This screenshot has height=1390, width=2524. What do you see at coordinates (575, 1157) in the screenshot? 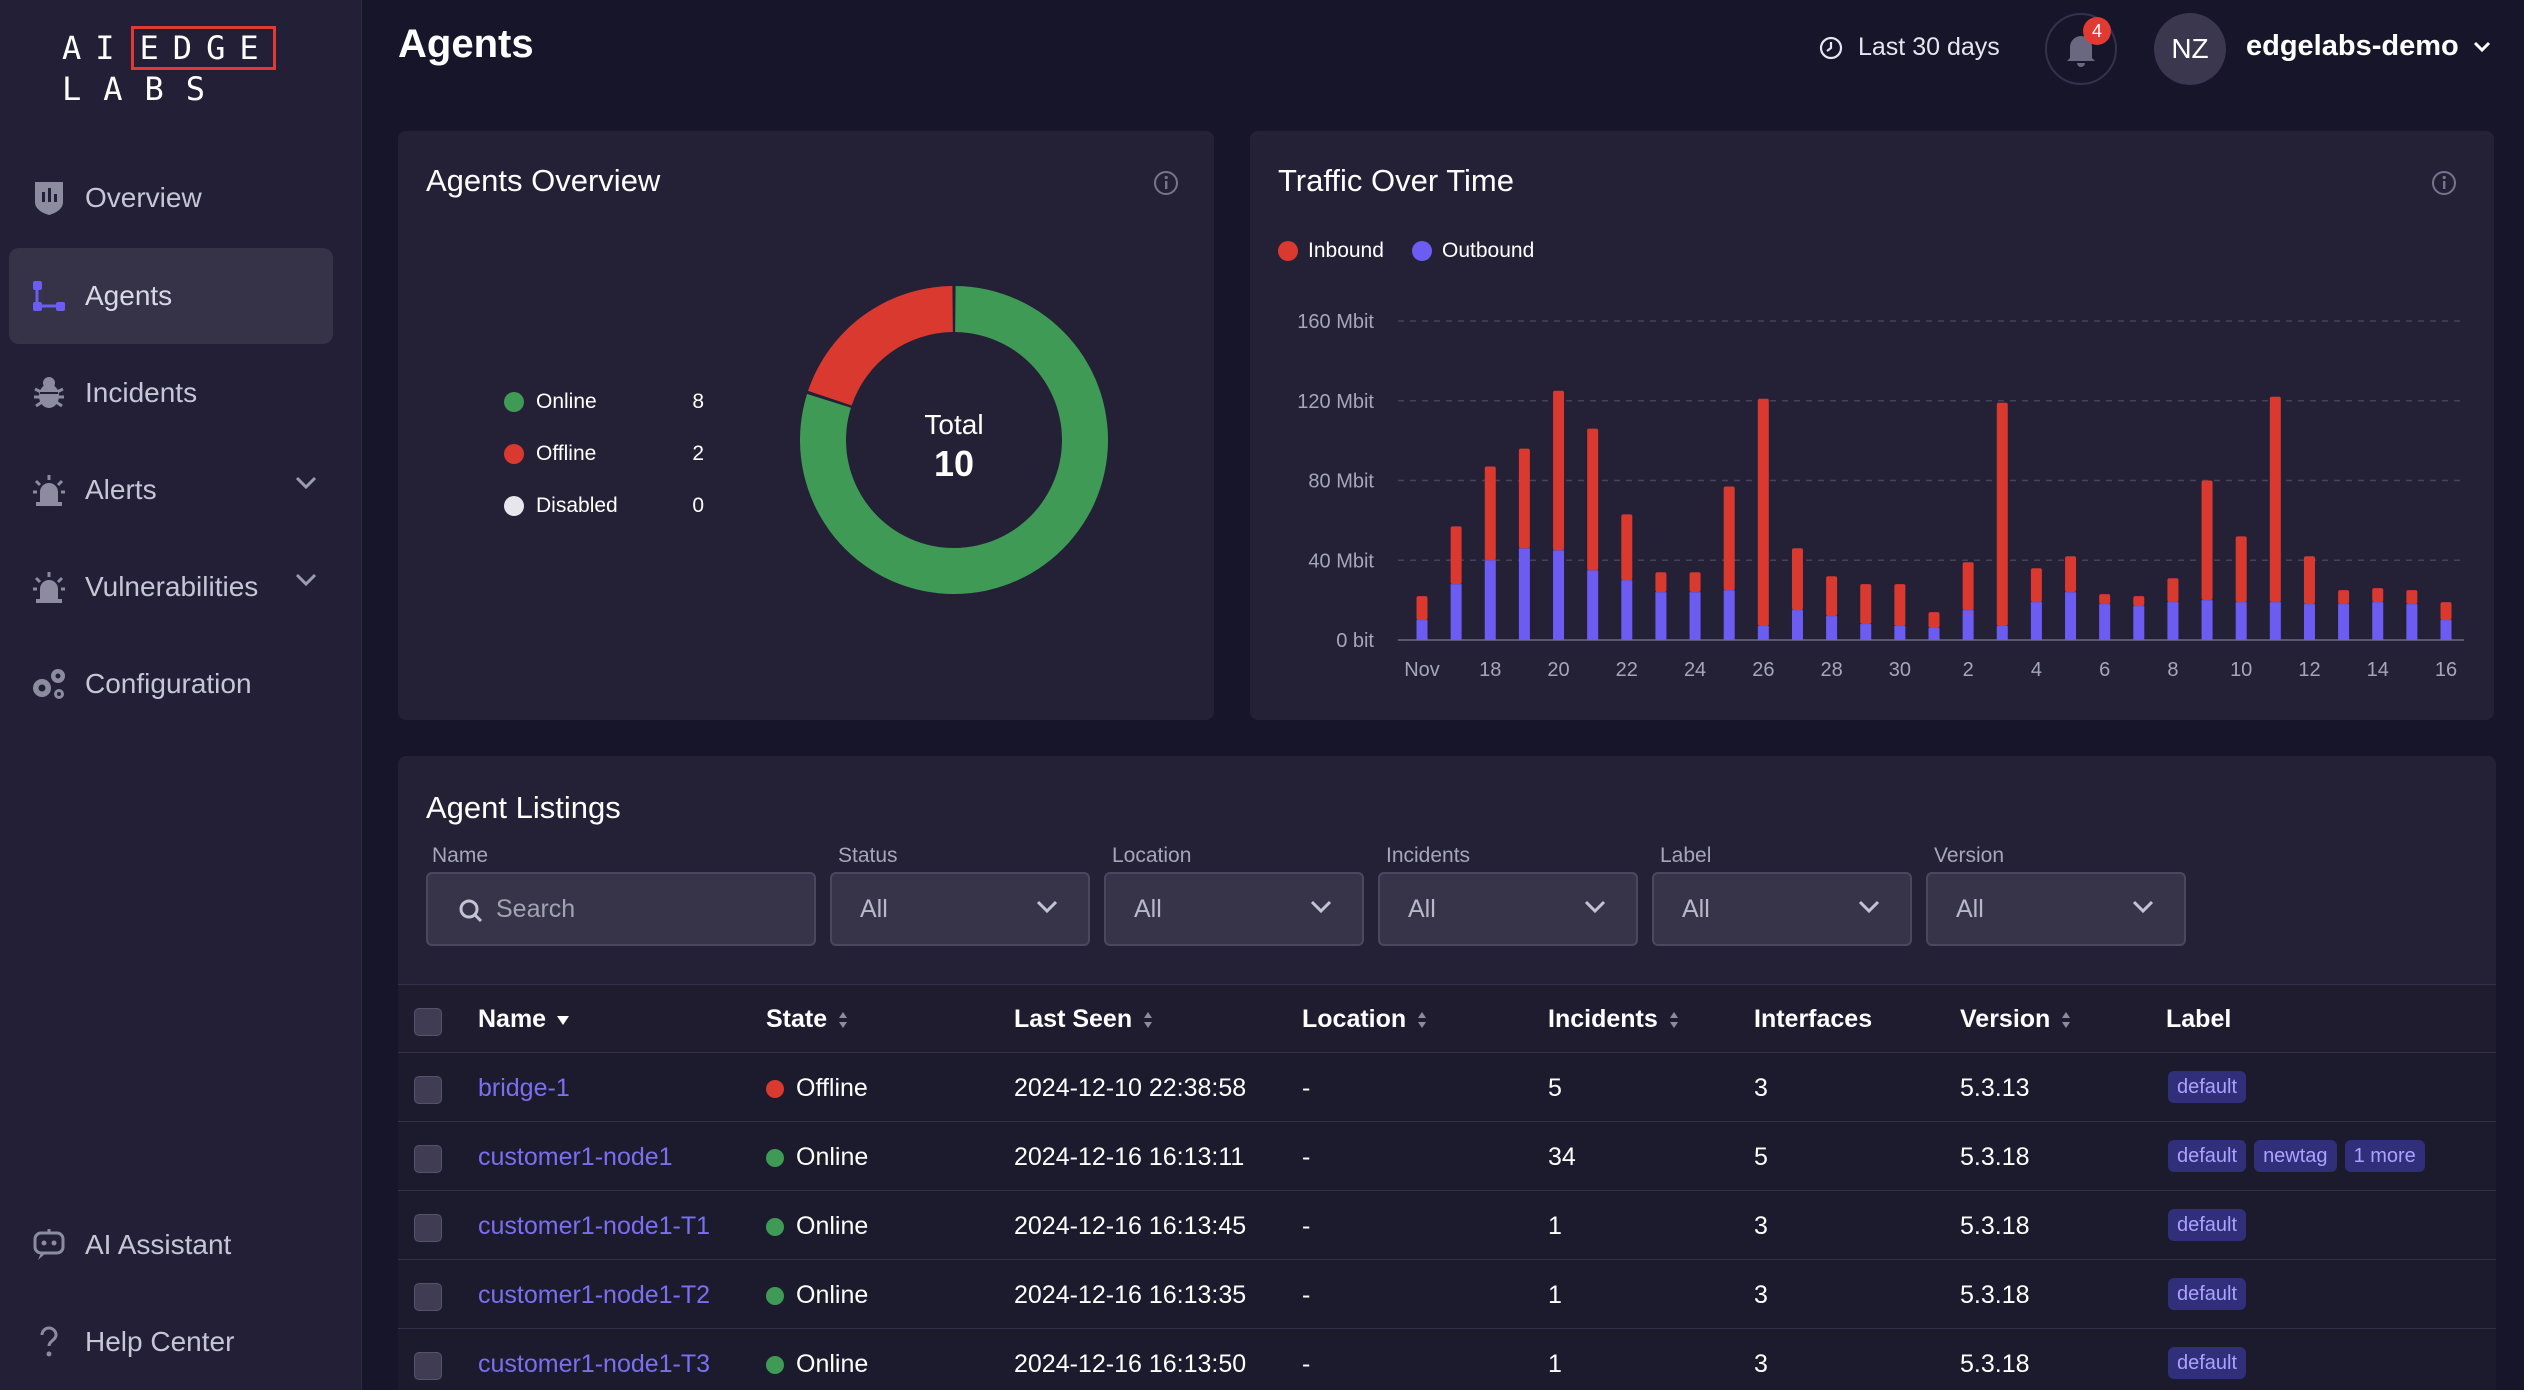
I see `agent-name-link: customer1-node1` at bounding box center [575, 1157].